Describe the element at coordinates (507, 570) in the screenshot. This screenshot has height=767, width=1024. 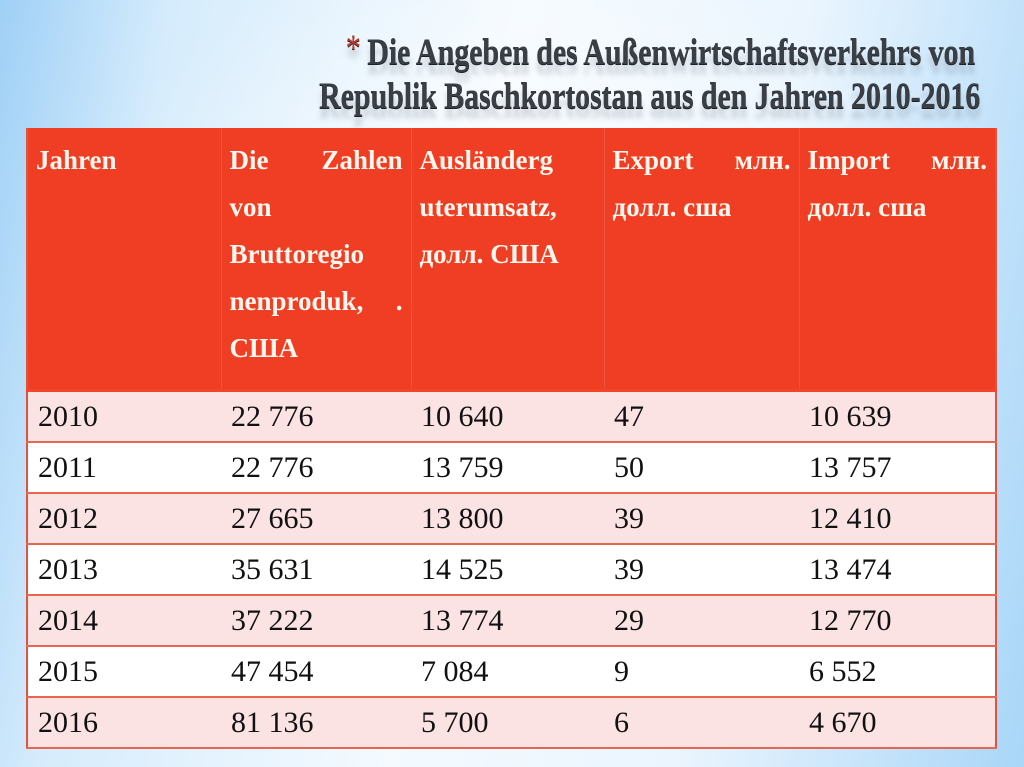
I see `cell-turnover: 14 525` at that location.